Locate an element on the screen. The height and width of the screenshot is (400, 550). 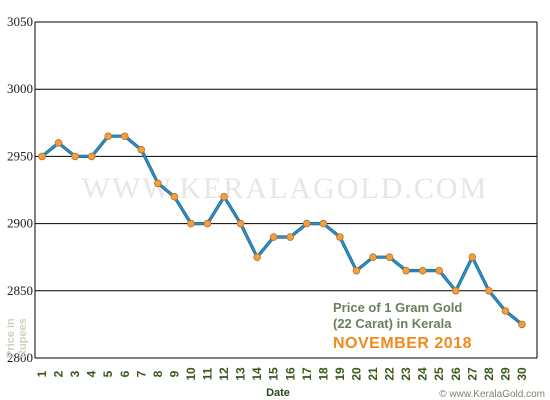
x-tick-label: 14 is located at coordinates (257, 374).